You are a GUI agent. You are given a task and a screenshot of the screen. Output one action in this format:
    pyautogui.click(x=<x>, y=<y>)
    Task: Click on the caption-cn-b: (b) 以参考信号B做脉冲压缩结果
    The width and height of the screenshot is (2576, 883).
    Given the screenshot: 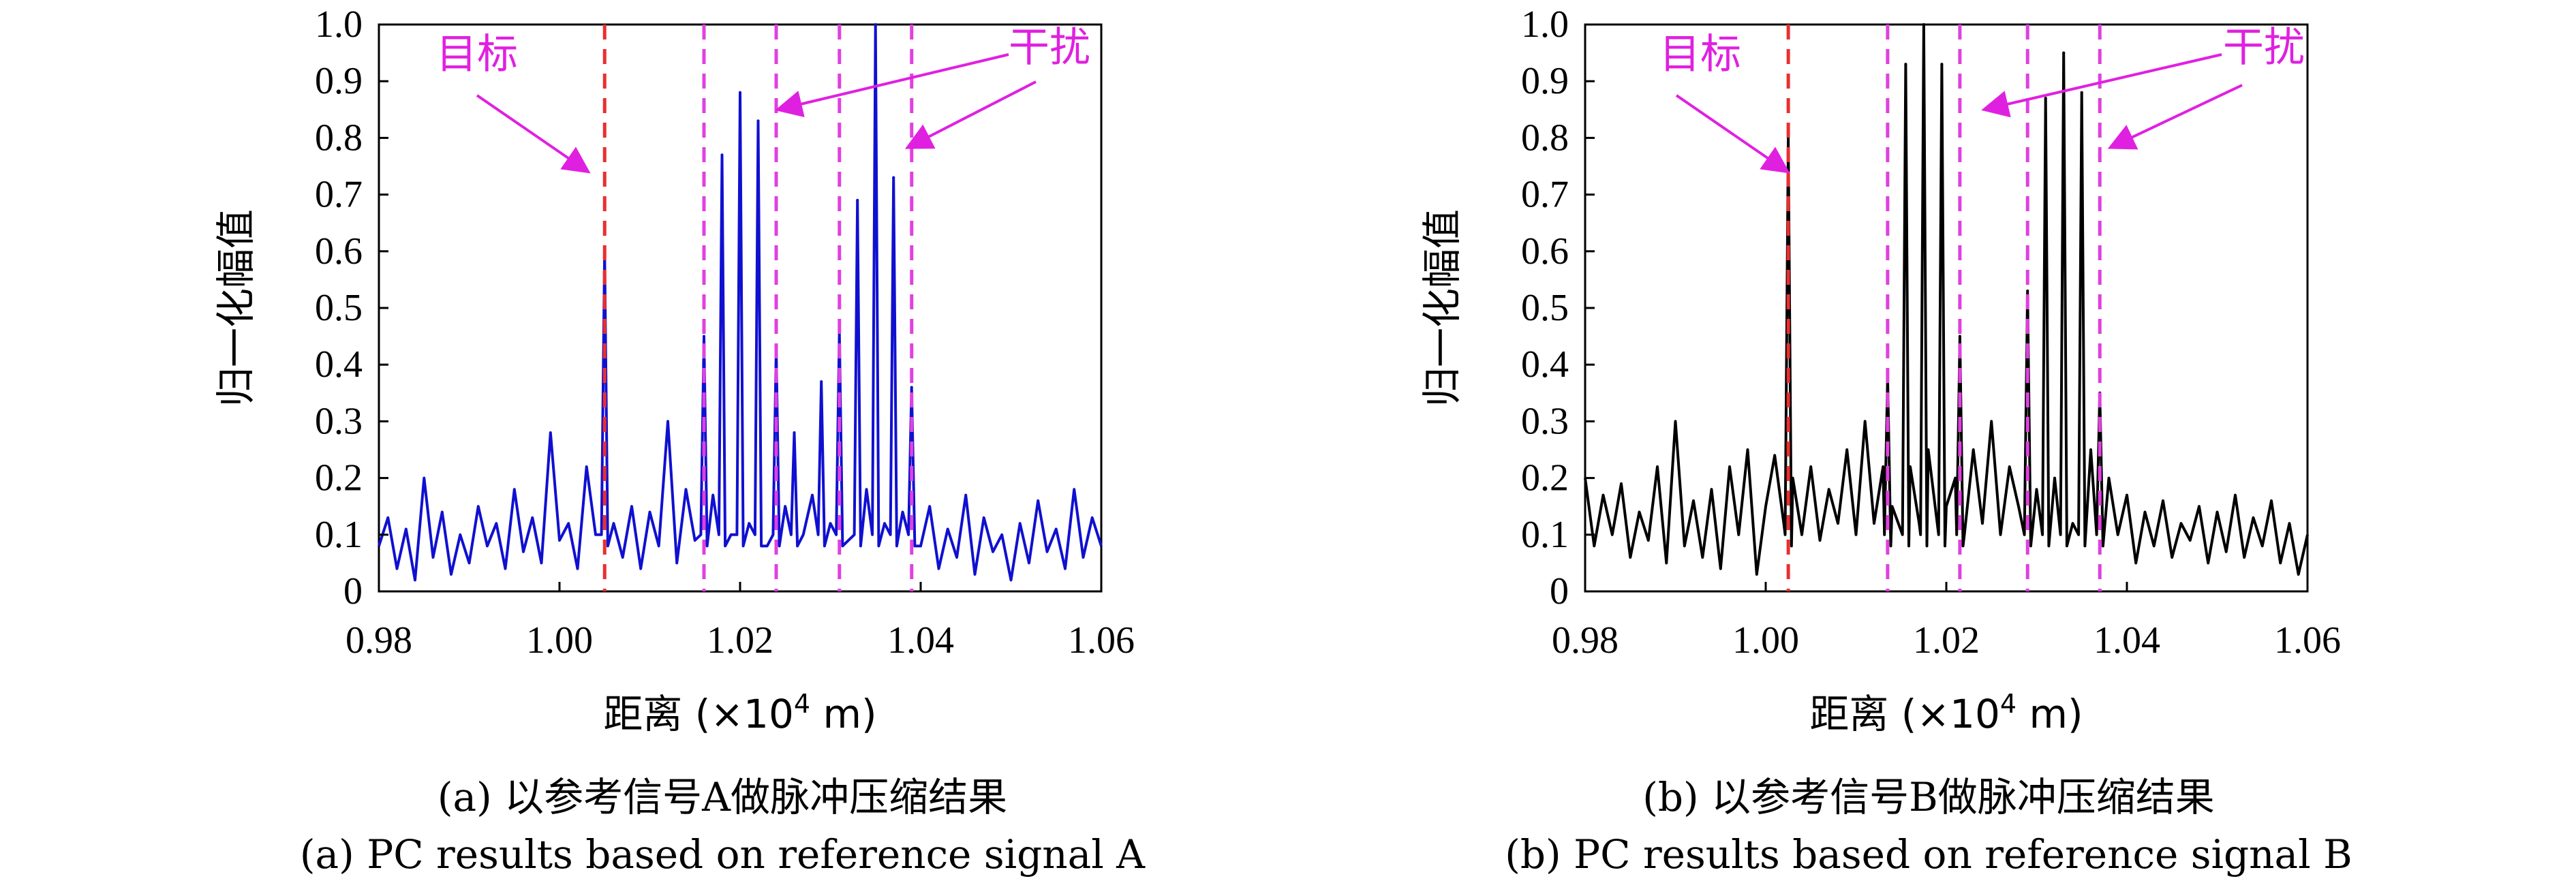 What is the action you would take?
    pyautogui.click(x=1929, y=797)
    